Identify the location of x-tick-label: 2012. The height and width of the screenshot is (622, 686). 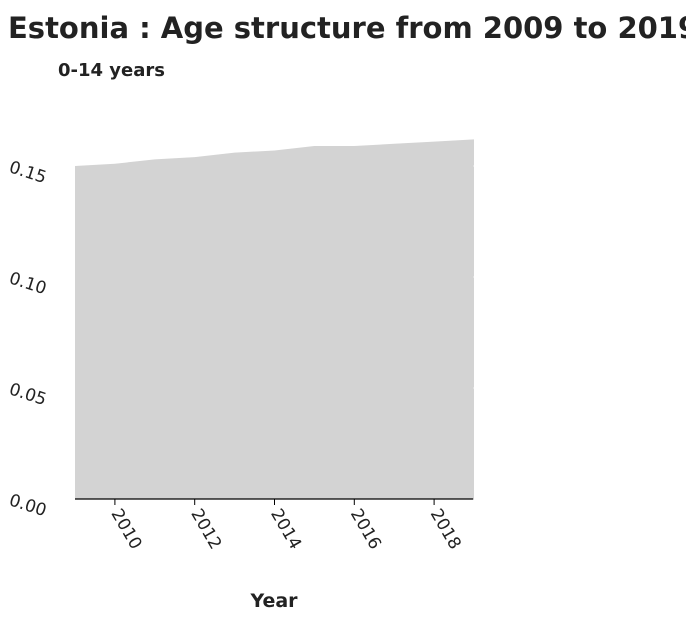
(205, 529).